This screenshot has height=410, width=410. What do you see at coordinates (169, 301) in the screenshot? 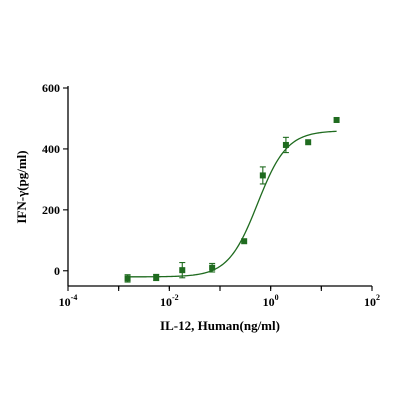
I see `x-tick-label: 10⁻²` at bounding box center [169, 301].